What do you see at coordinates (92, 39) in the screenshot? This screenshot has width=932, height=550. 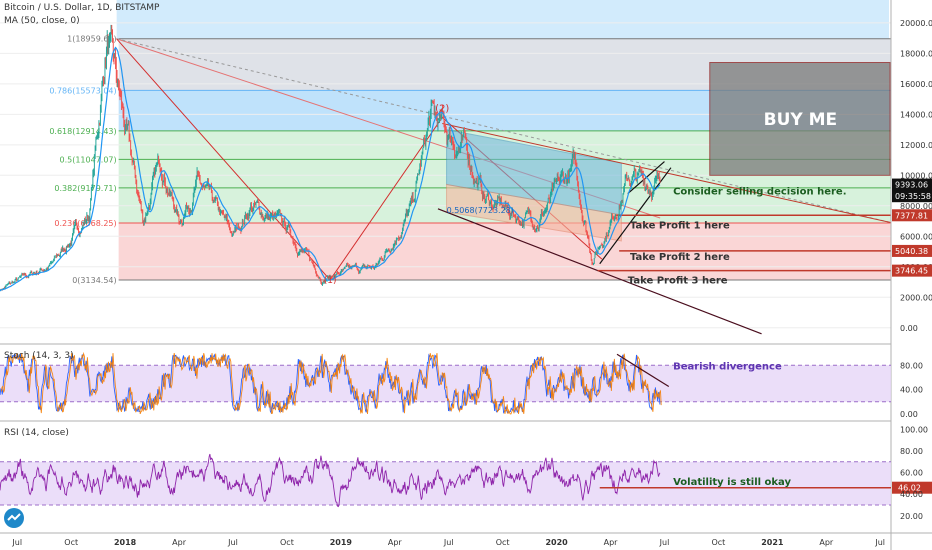 I see `fib-level-label: 1(18959.61)` at bounding box center [92, 39].